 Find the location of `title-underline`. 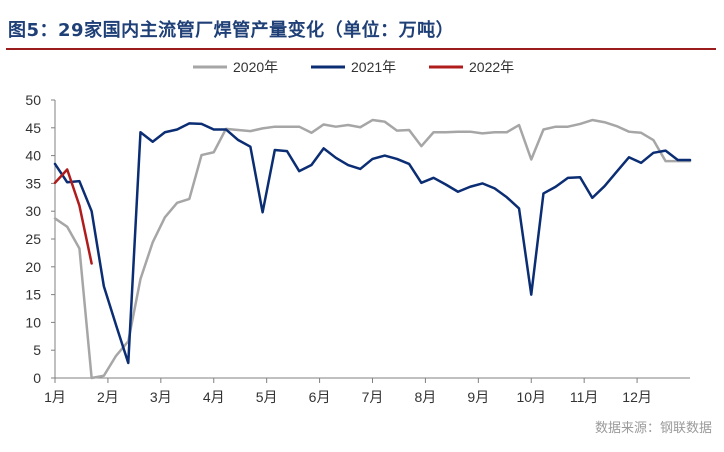

title-underline is located at coordinates (361, 49).